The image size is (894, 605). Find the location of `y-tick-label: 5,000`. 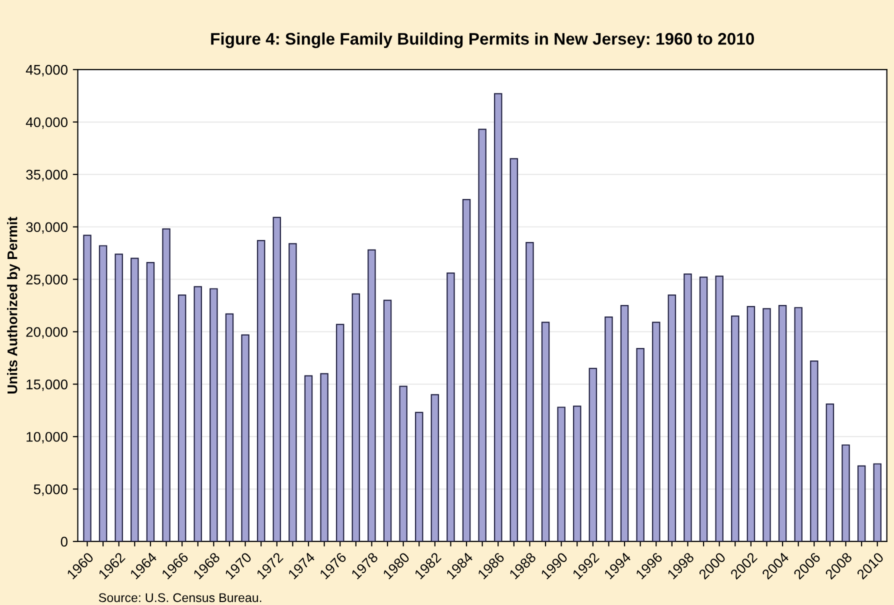

y-tick-label: 5,000 is located at coordinates (51, 490).